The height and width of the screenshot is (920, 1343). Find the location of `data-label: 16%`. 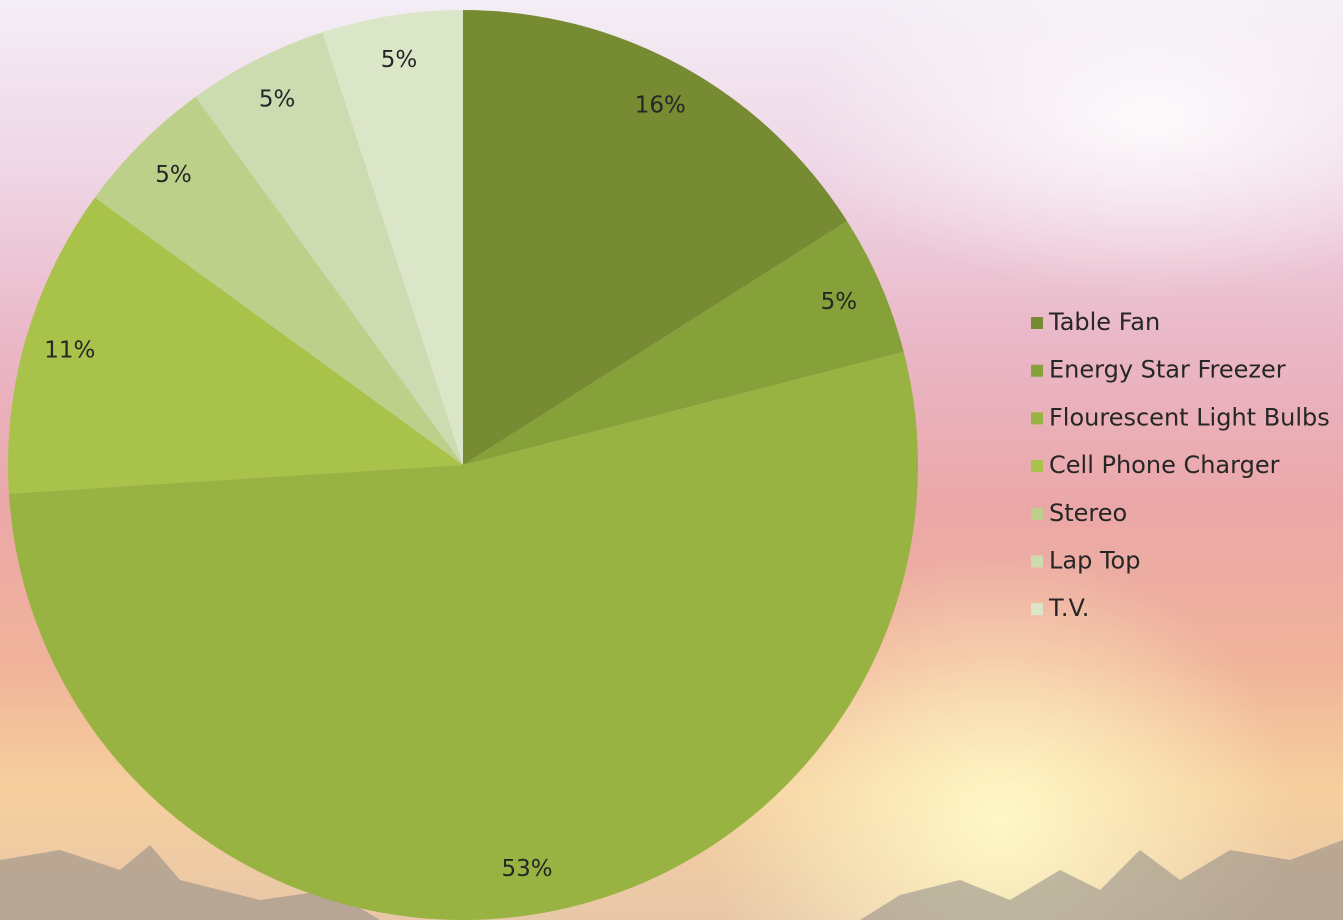

data-label: 16% is located at coordinates (660, 106).